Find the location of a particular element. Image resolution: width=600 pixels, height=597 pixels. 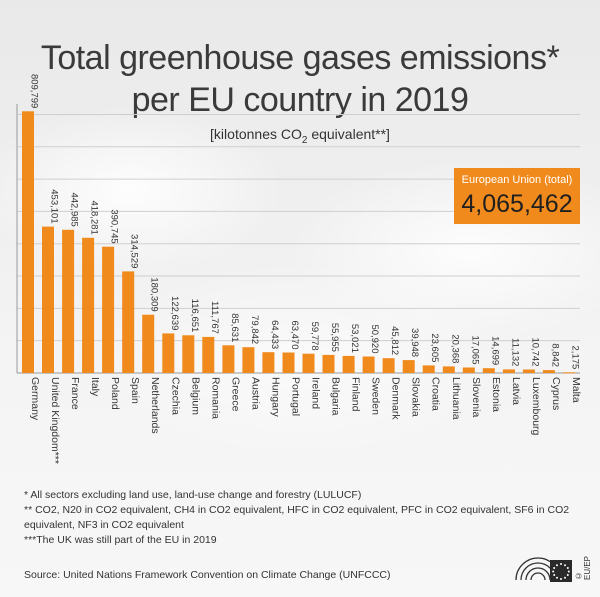

value-label: 8,842 is located at coordinates (554, 355).